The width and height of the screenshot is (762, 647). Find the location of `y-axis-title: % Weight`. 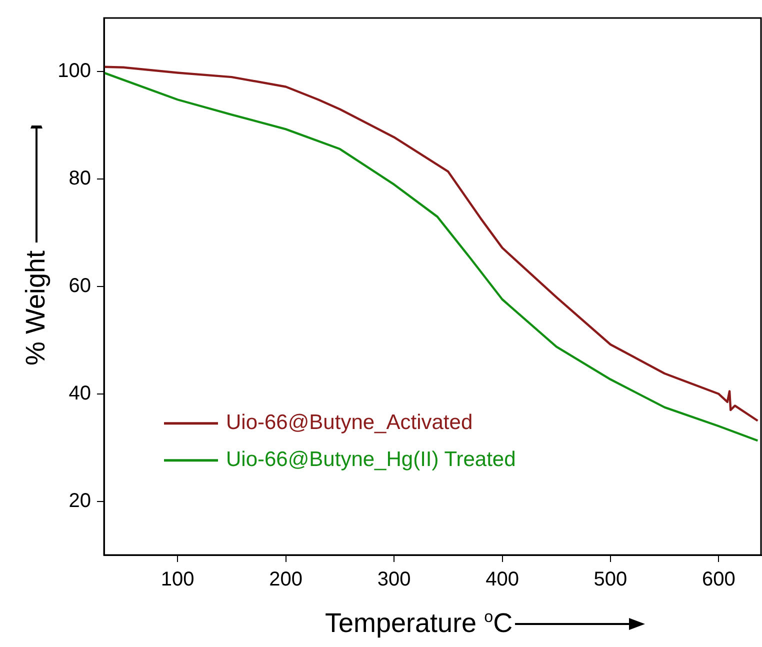

y-axis-title: % Weight is located at coordinates (36, 308).